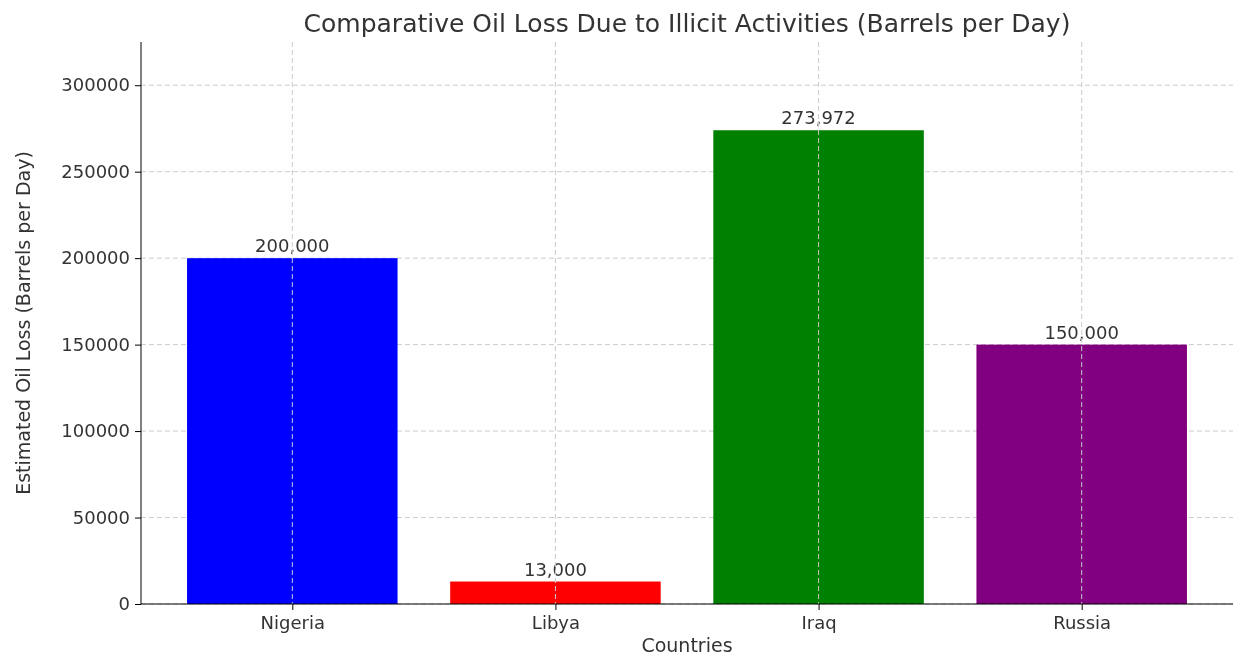 Image resolution: width=1236 pixels, height=656 pixels. I want to click on y-tick-label: 100000, so click(95, 431).